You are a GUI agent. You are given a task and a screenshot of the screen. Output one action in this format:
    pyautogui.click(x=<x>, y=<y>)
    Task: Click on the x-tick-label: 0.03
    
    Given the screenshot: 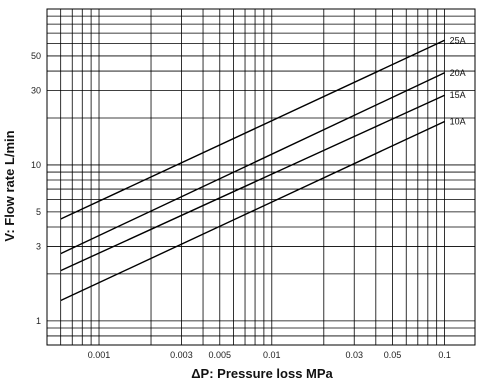 What is the action you would take?
    pyautogui.click(x=354, y=355)
    